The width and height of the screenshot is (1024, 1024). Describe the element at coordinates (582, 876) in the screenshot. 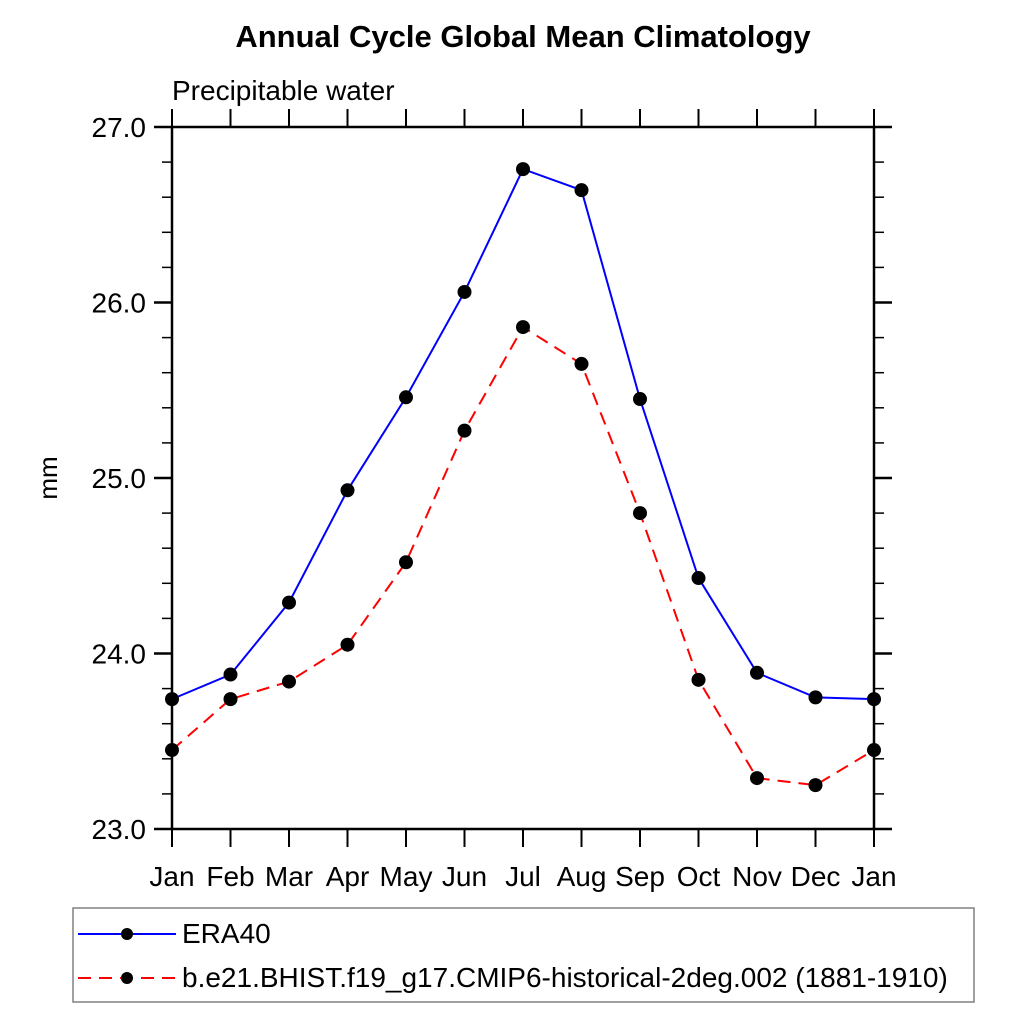

I see `x-tick-label: Aug` at that location.